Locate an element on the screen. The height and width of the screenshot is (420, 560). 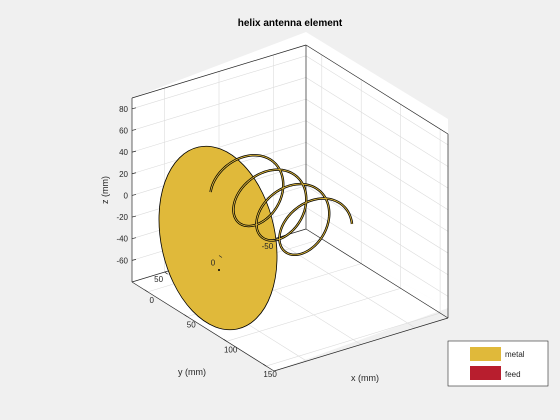
z-tick-label: 0 is located at coordinates (126, 195).